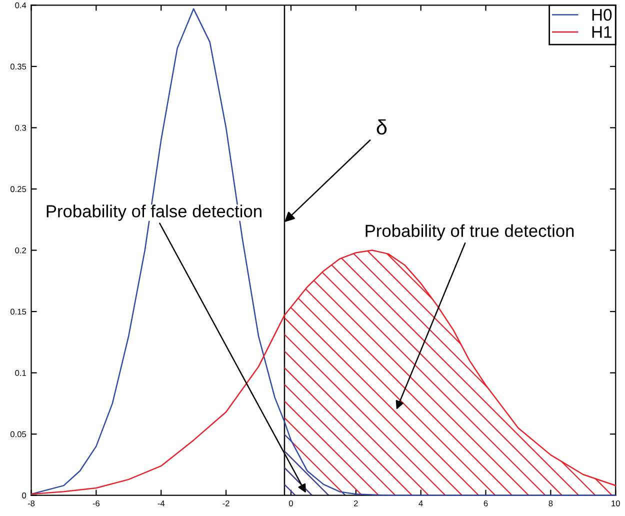  I want to click on y-tick-label: 0.4, so click(20, 5).